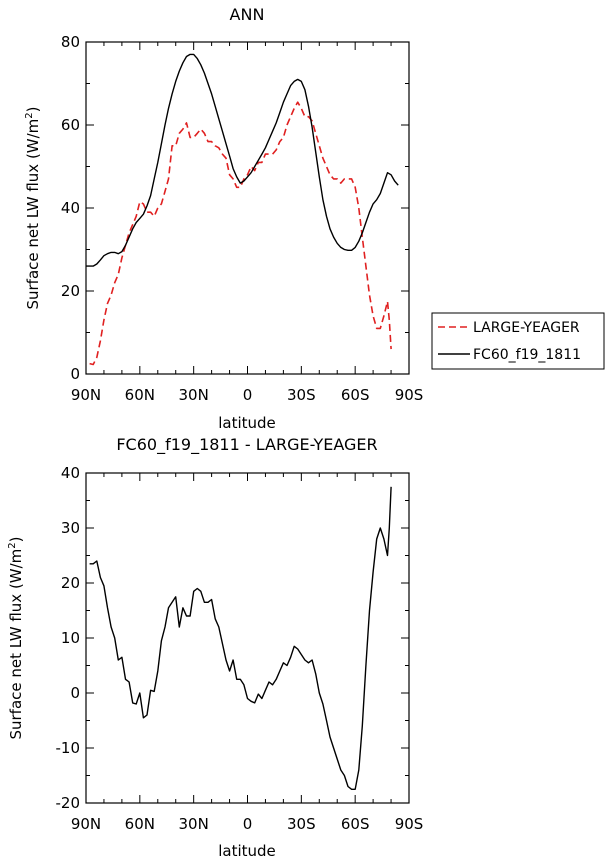  What do you see at coordinates (527, 355) in the screenshot?
I see `legend-label-fc60: FC60_f19_1811` at bounding box center [527, 355].